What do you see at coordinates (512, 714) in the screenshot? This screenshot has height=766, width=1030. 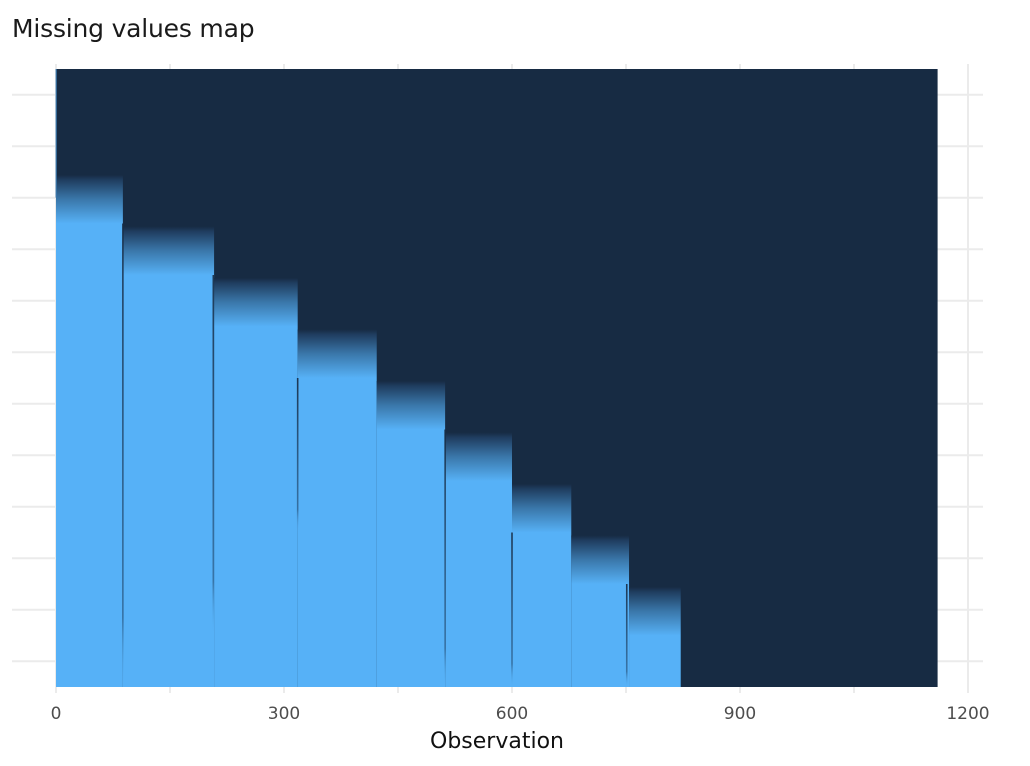 I see `x-tick-label: 600` at bounding box center [512, 714].